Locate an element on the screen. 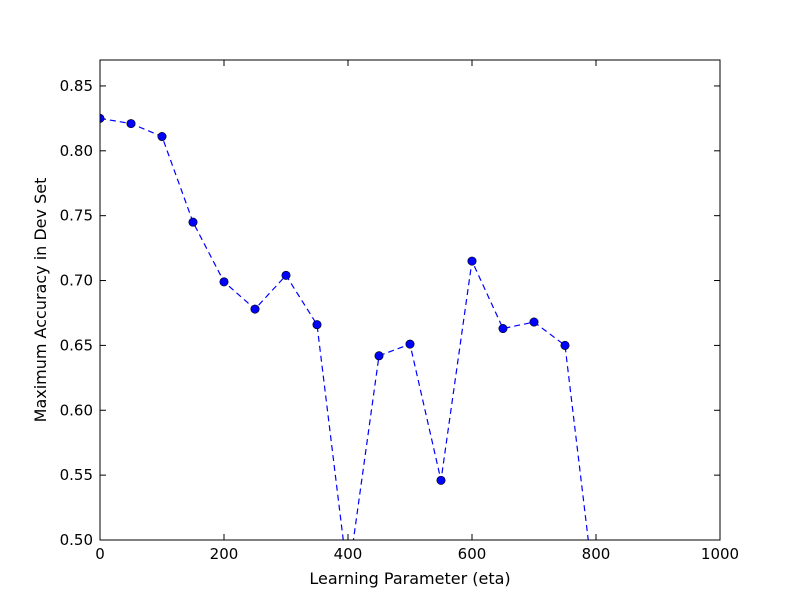  y-tick-label: 0.70 is located at coordinates (76, 281).